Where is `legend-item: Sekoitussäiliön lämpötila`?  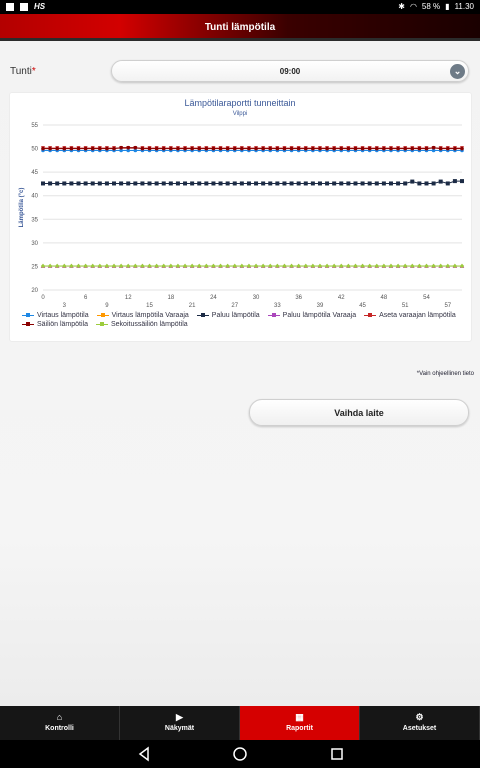
legend-item: Sekoitussäiliön lämpötila is located at coordinates (141, 324).